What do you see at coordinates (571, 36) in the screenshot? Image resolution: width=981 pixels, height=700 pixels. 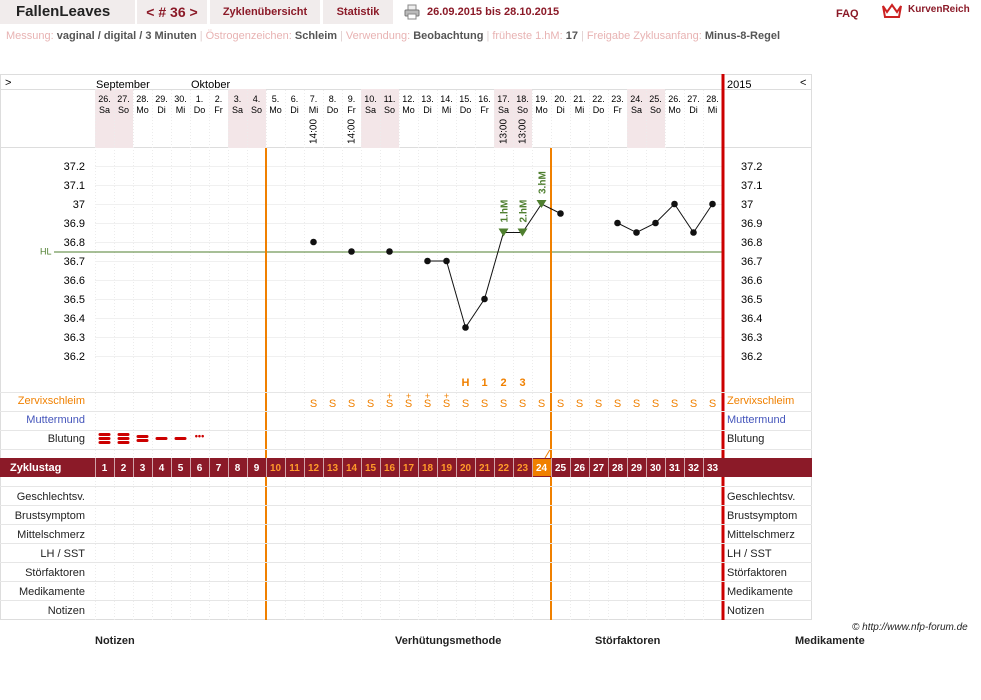 I see `setting-value: 17` at bounding box center [571, 36].